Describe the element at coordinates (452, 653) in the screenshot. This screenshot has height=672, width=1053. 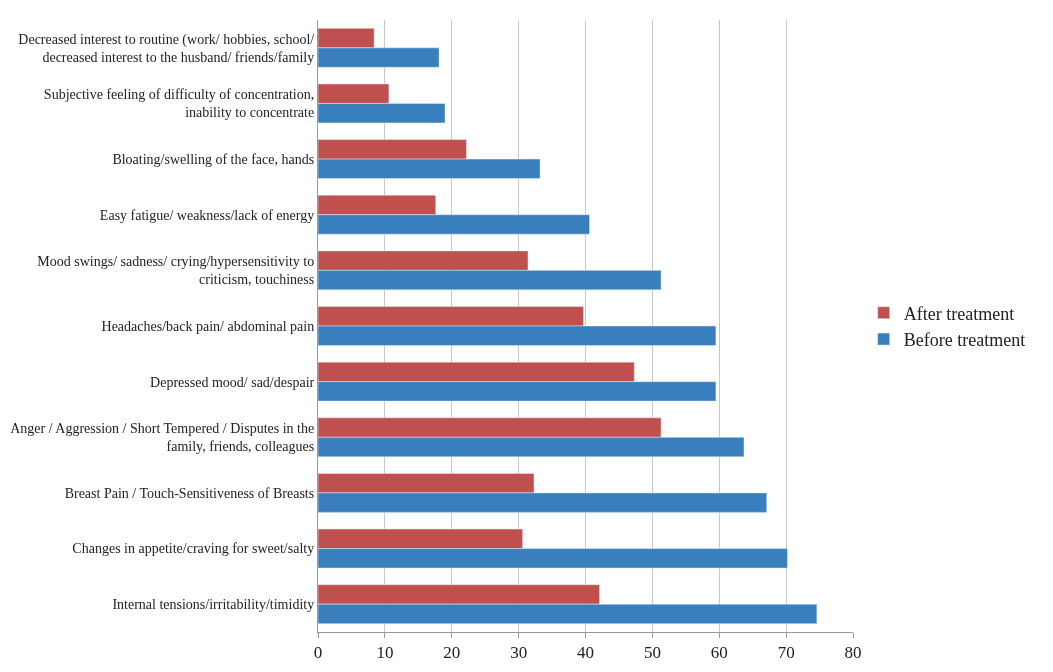
I see `x-tick-label: 20` at that location.